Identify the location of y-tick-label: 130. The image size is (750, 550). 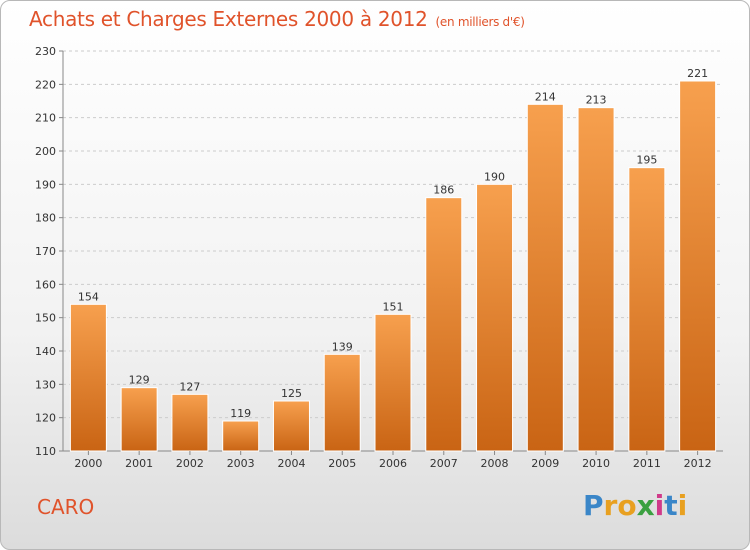
(45, 384).